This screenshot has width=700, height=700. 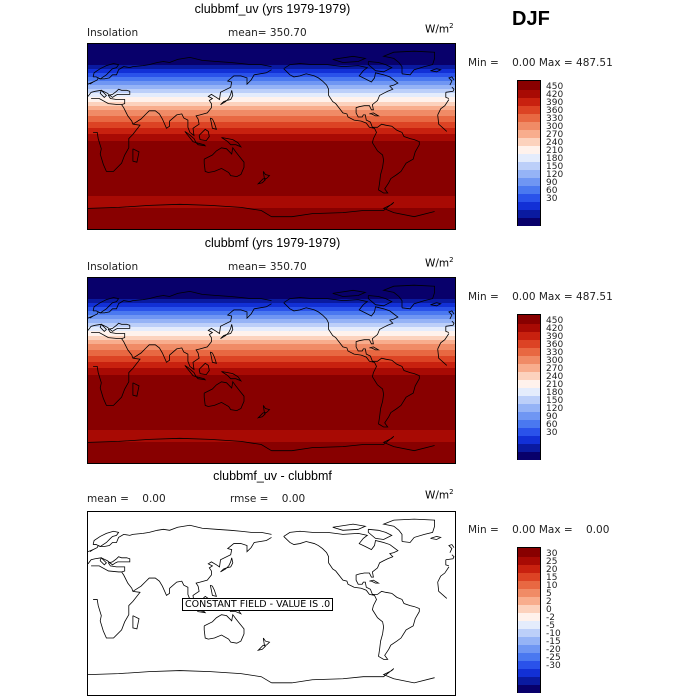 I want to click on colorbar-tick-label: -30, so click(x=553, y=666).